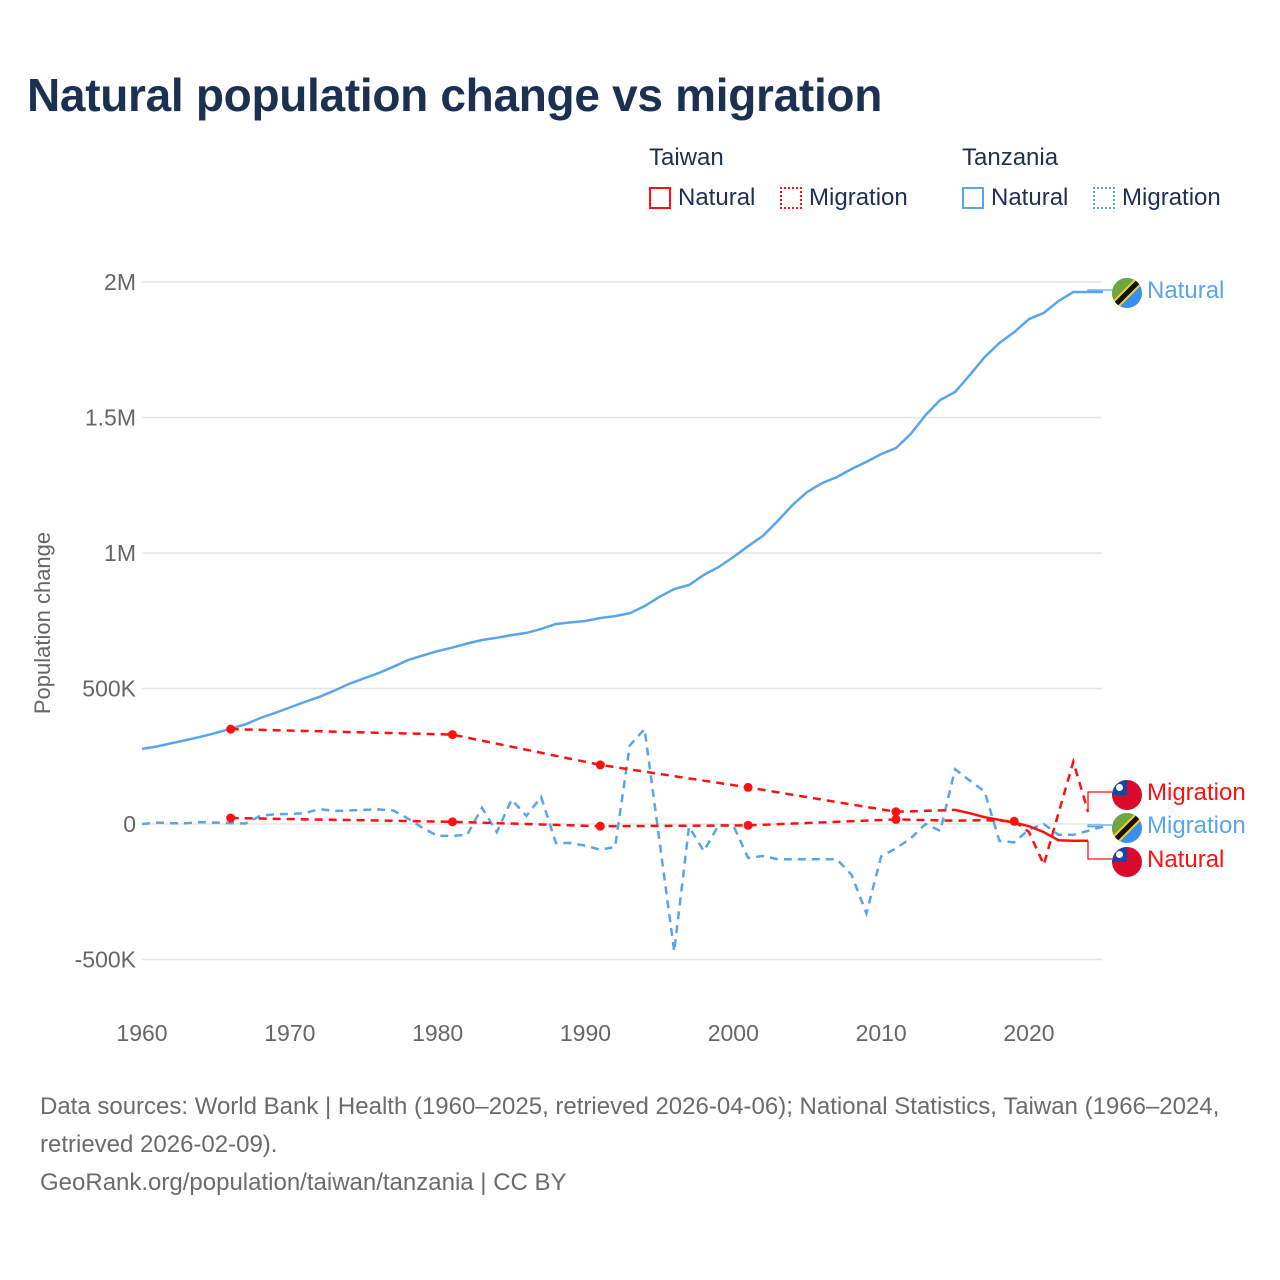 This screenshot has width=1280, height=1280. I want to click on end-label-taiwan-natural: Natural, so click(1185, 859).